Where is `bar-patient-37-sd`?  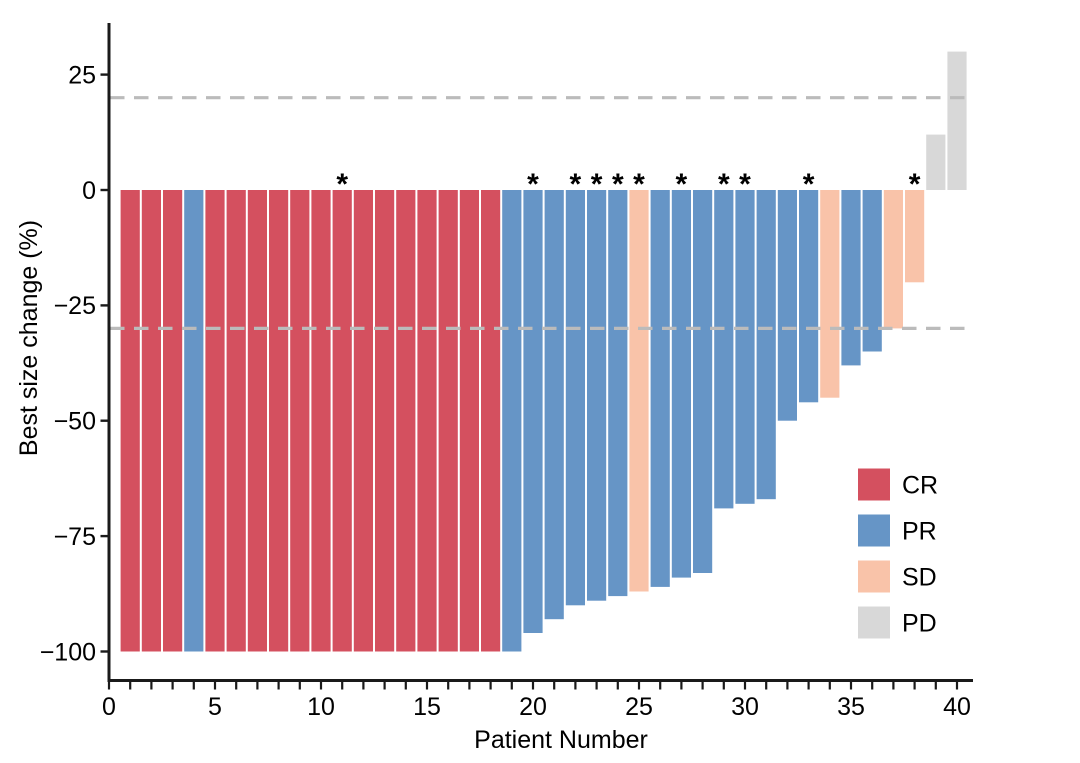
bar-patient-37-sd is located at coordinates (893, 259).